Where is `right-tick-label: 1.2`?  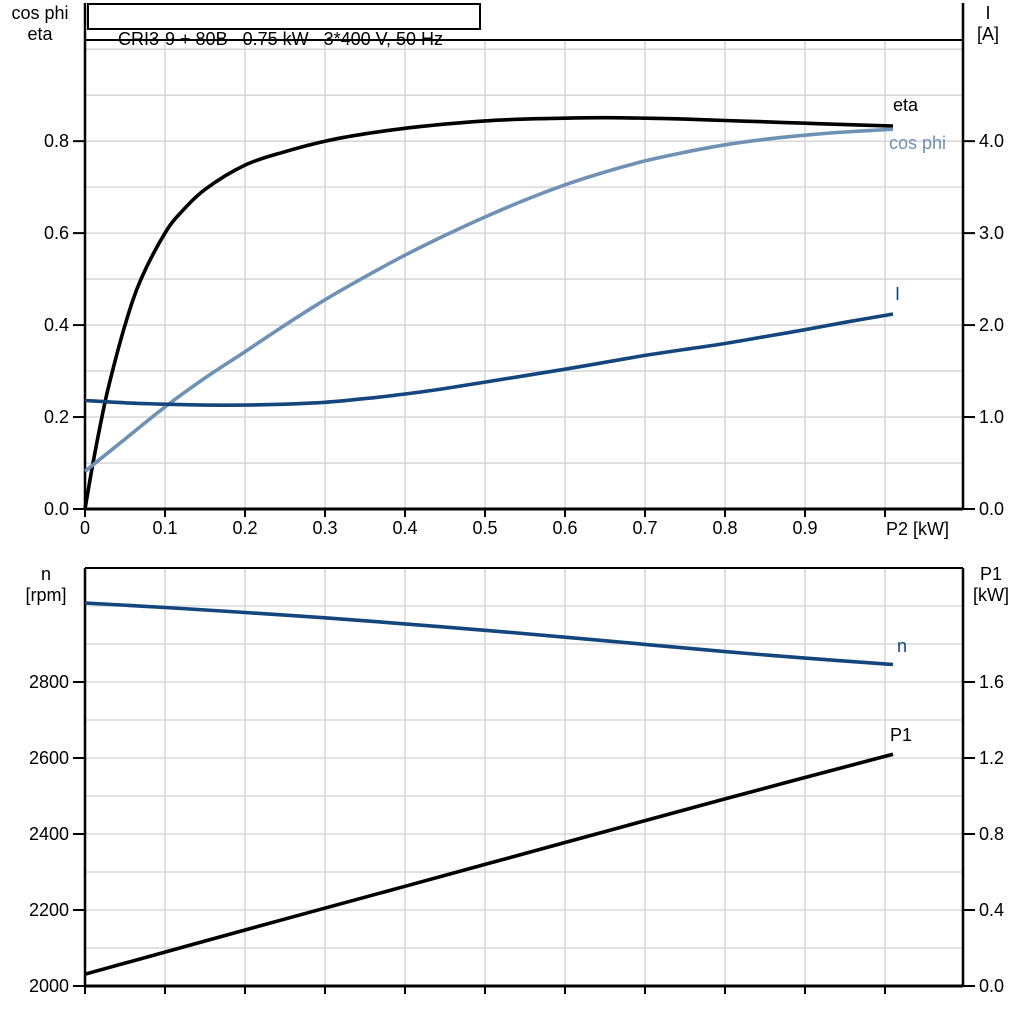 right-tick-label: 1.2 is located at coordinates (992, 758).